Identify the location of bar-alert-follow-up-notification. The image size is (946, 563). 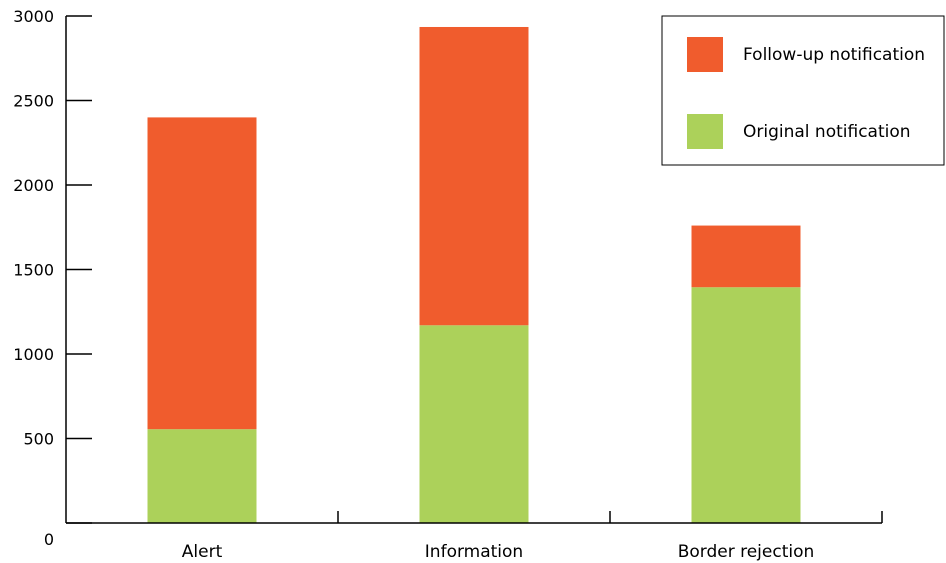
(202, 273).